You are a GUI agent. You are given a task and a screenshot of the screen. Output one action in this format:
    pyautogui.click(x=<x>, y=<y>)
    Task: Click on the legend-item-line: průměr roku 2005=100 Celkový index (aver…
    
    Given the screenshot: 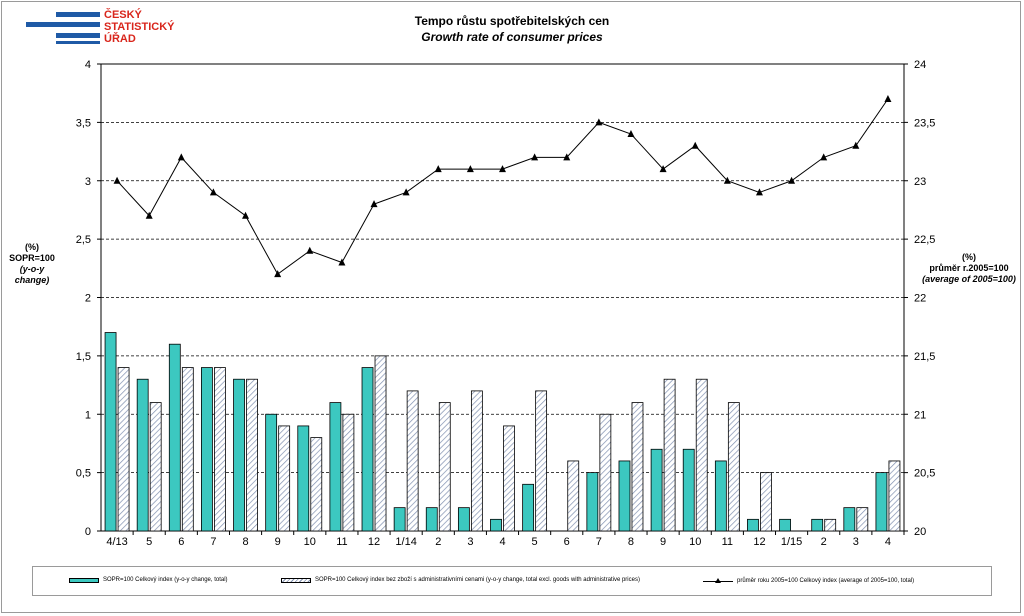 What is the action you would take?
    pyautogui.click(x=808, y=581)
    